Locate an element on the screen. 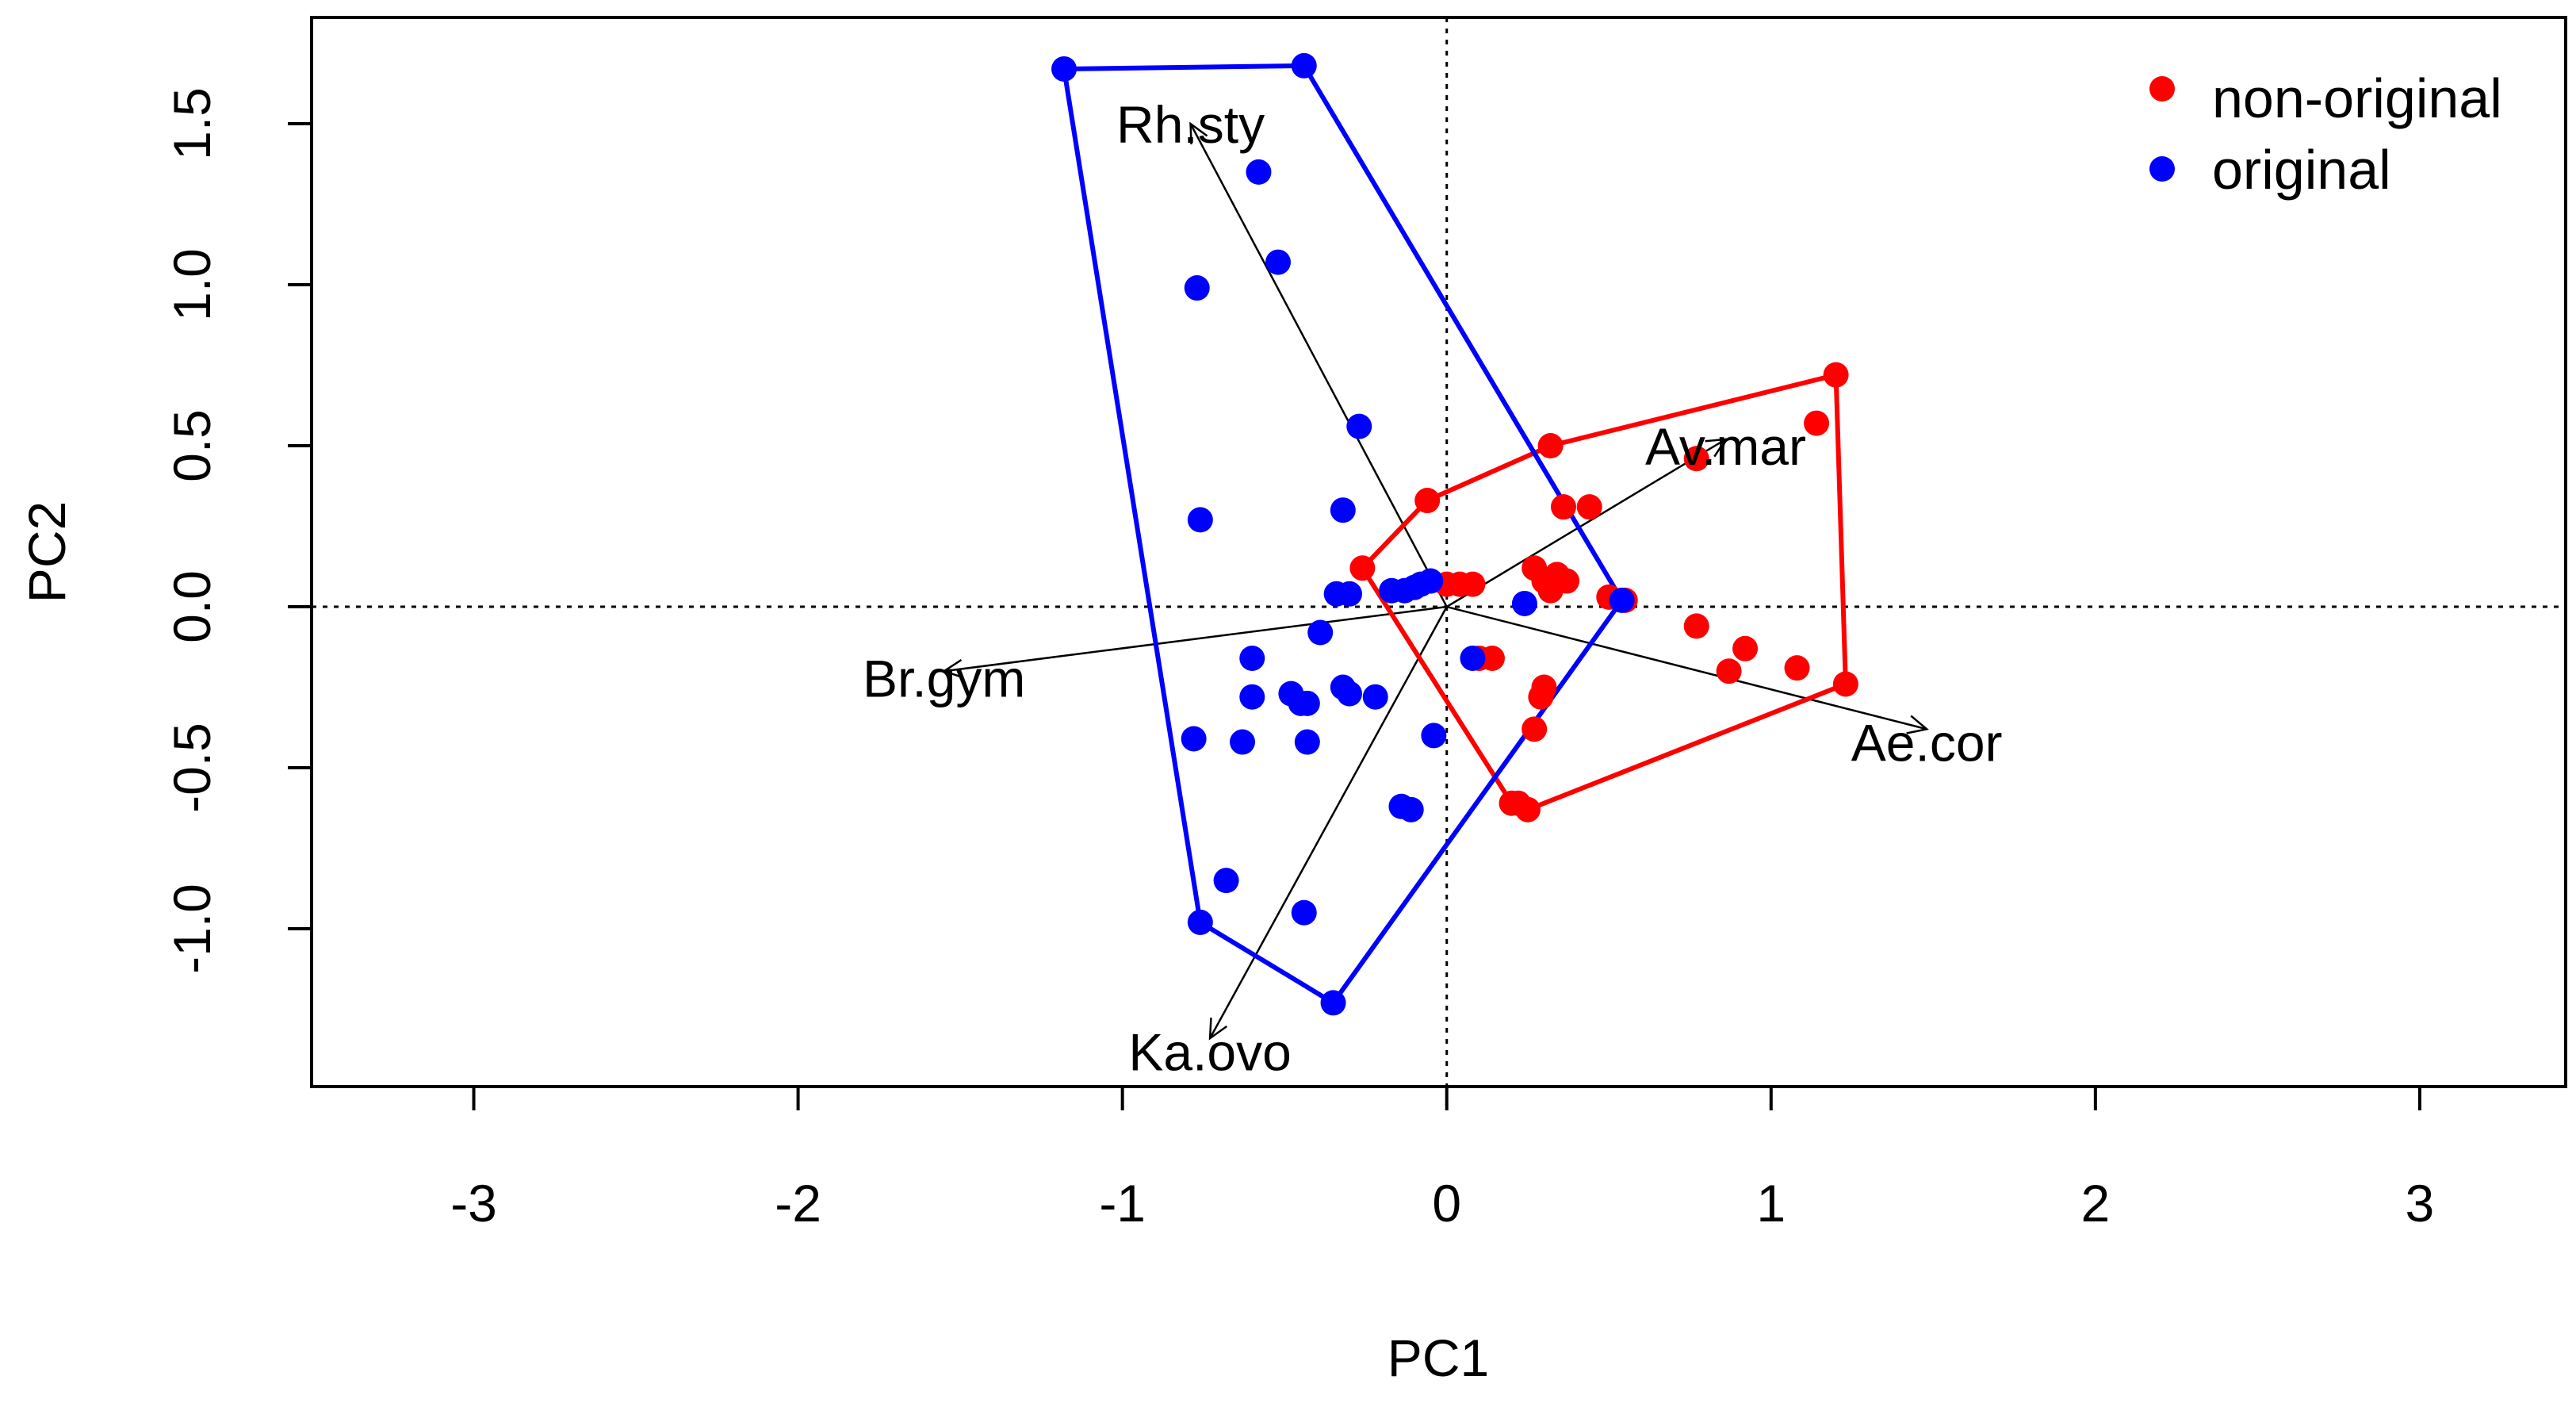 This screenshot has height=1407, width=2576. loading-arrowhead-av-mar is located at coordinates (1716, 448).